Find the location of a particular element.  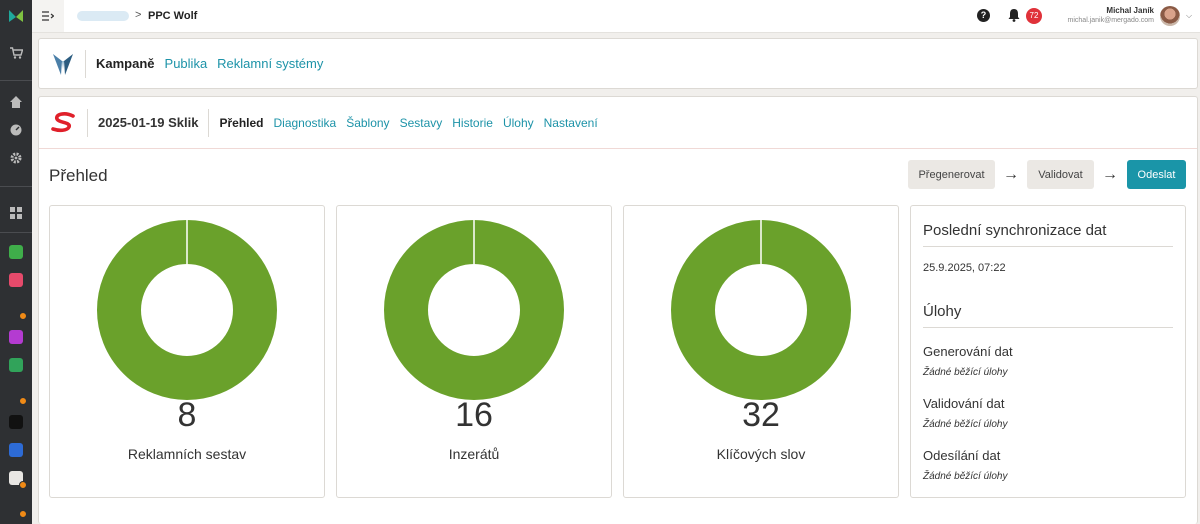

app-icon-green is located at coordinates (16, 252).